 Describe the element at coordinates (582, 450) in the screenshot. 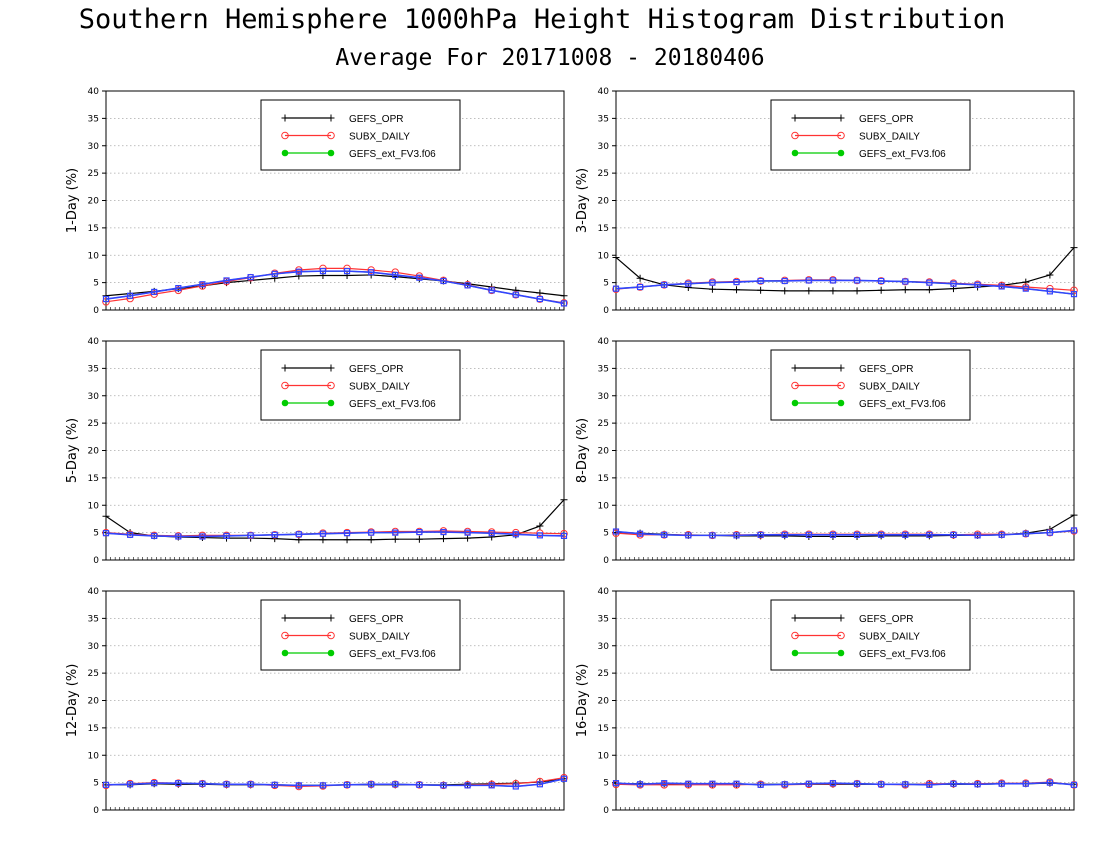

I see `y-axis-label: 8-Day (%)` at that location.